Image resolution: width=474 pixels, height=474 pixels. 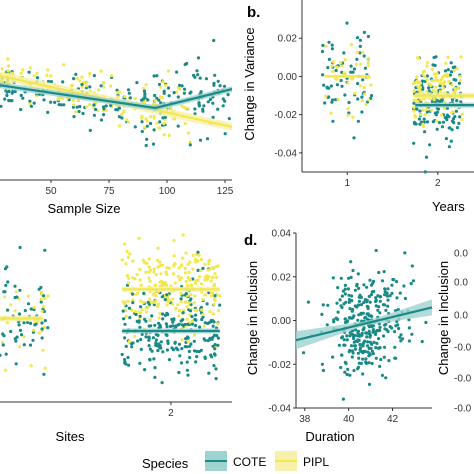 I want to click on panel-b-ytick-label: -0.02, so click(x=285, y=115).